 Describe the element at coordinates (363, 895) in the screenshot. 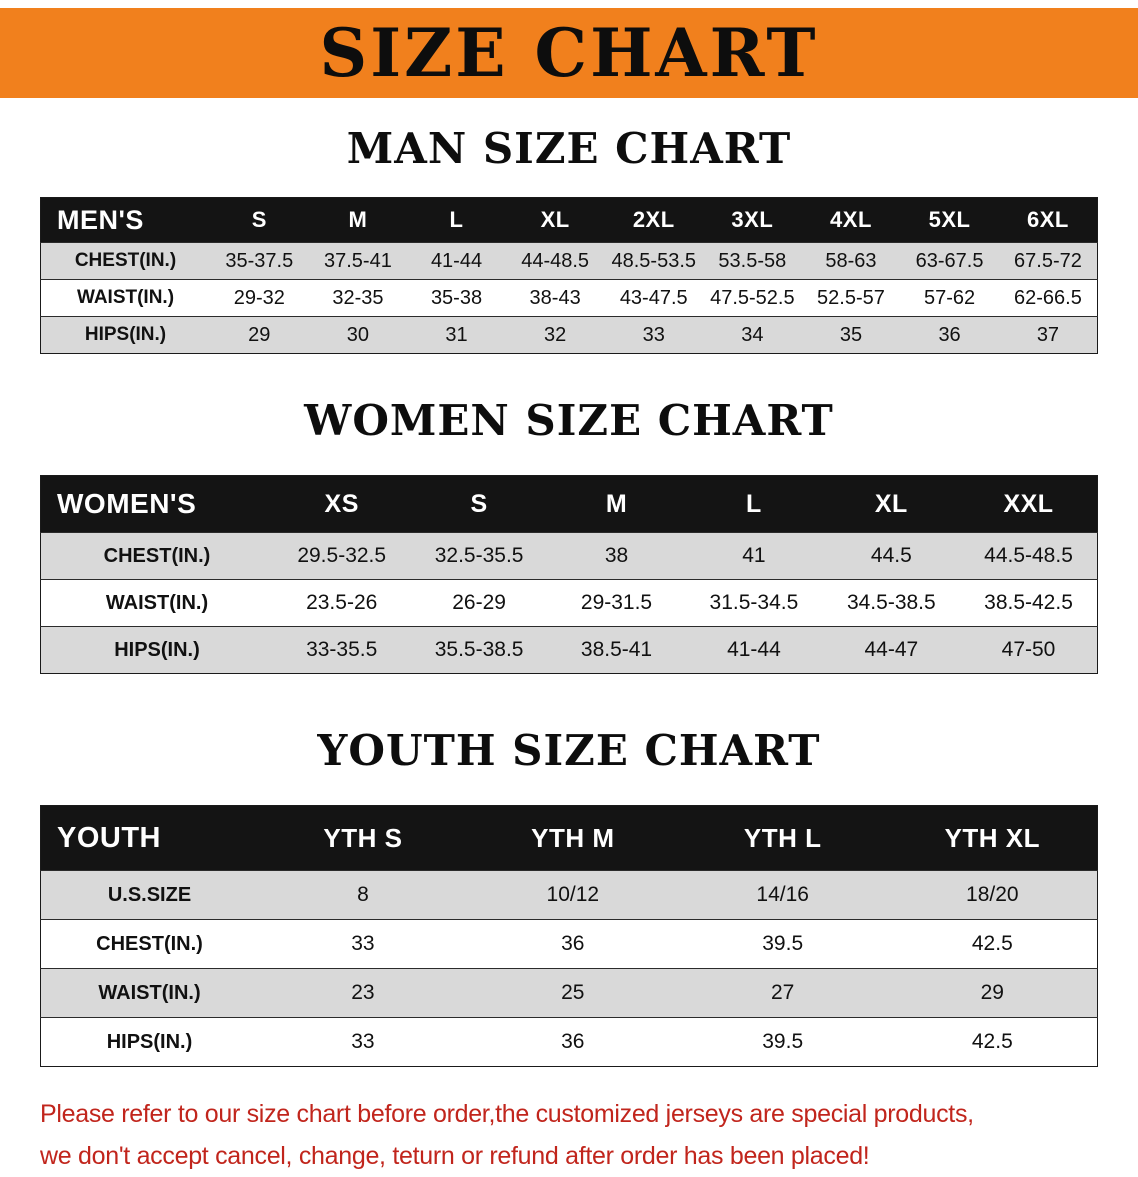

I see `size-value: 8` at that location.